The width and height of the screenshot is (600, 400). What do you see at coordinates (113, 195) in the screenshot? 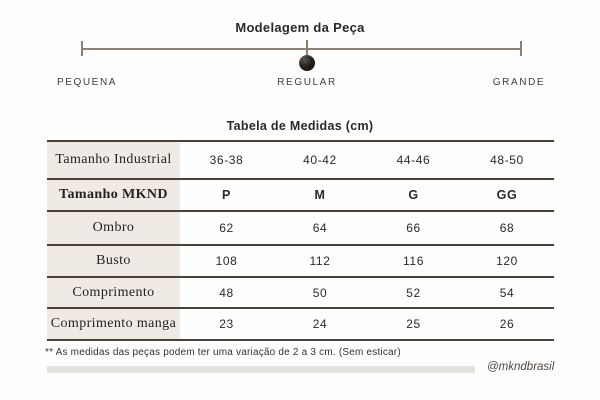
I see `row-label-cell: Tamanho MKND` at bounding box center [113, 195].